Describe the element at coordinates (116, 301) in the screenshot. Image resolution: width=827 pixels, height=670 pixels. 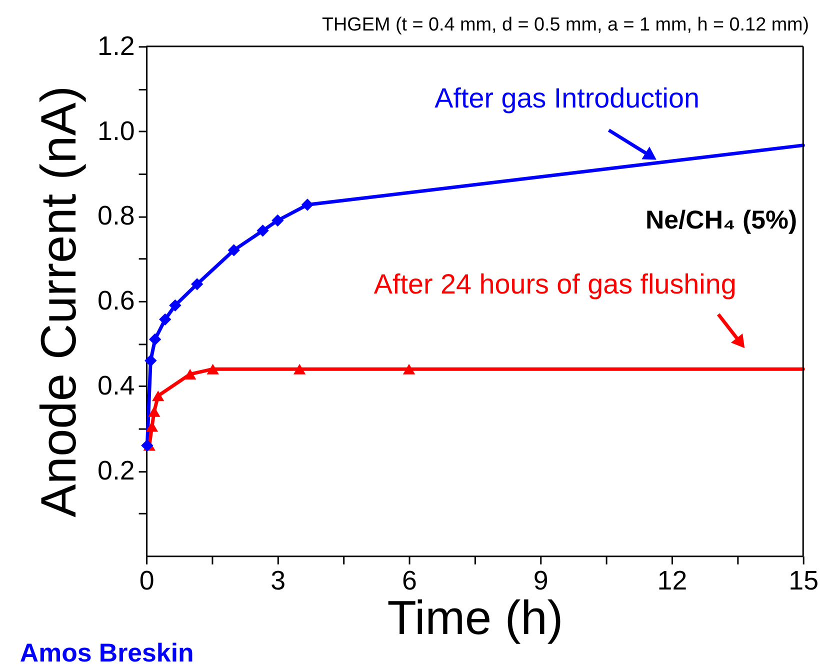
I see `y-tick-label: 0.6` at that location.